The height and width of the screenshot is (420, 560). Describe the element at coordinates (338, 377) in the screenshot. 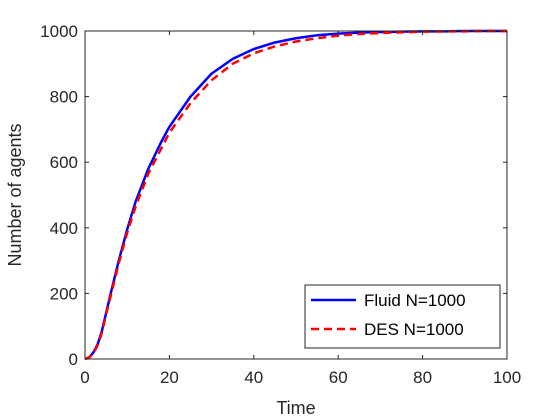

I see `x-tick-label: 60` at that location.